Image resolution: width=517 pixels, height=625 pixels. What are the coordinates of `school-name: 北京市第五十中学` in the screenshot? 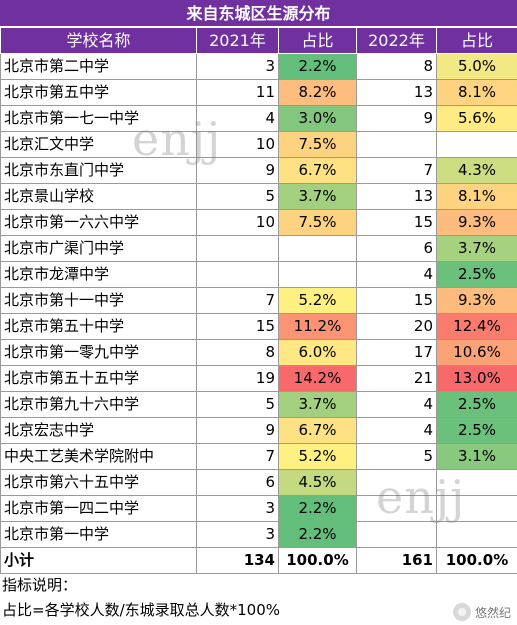 It's located at (98, 326).